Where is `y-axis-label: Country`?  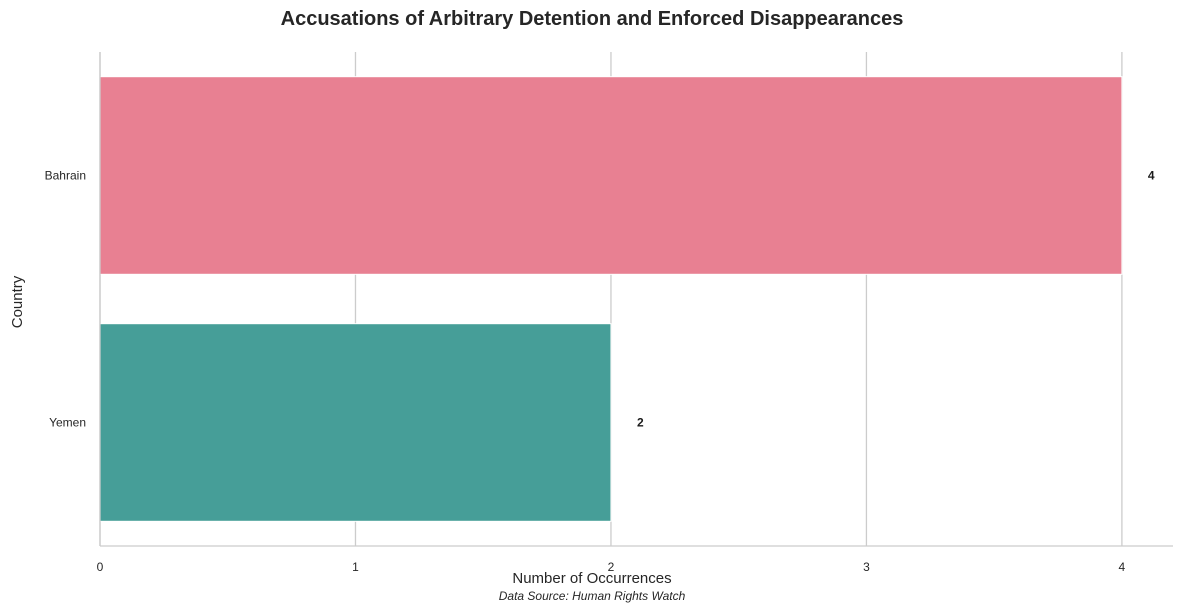 y-axis-label: Country is located at coordinates (17, 301).